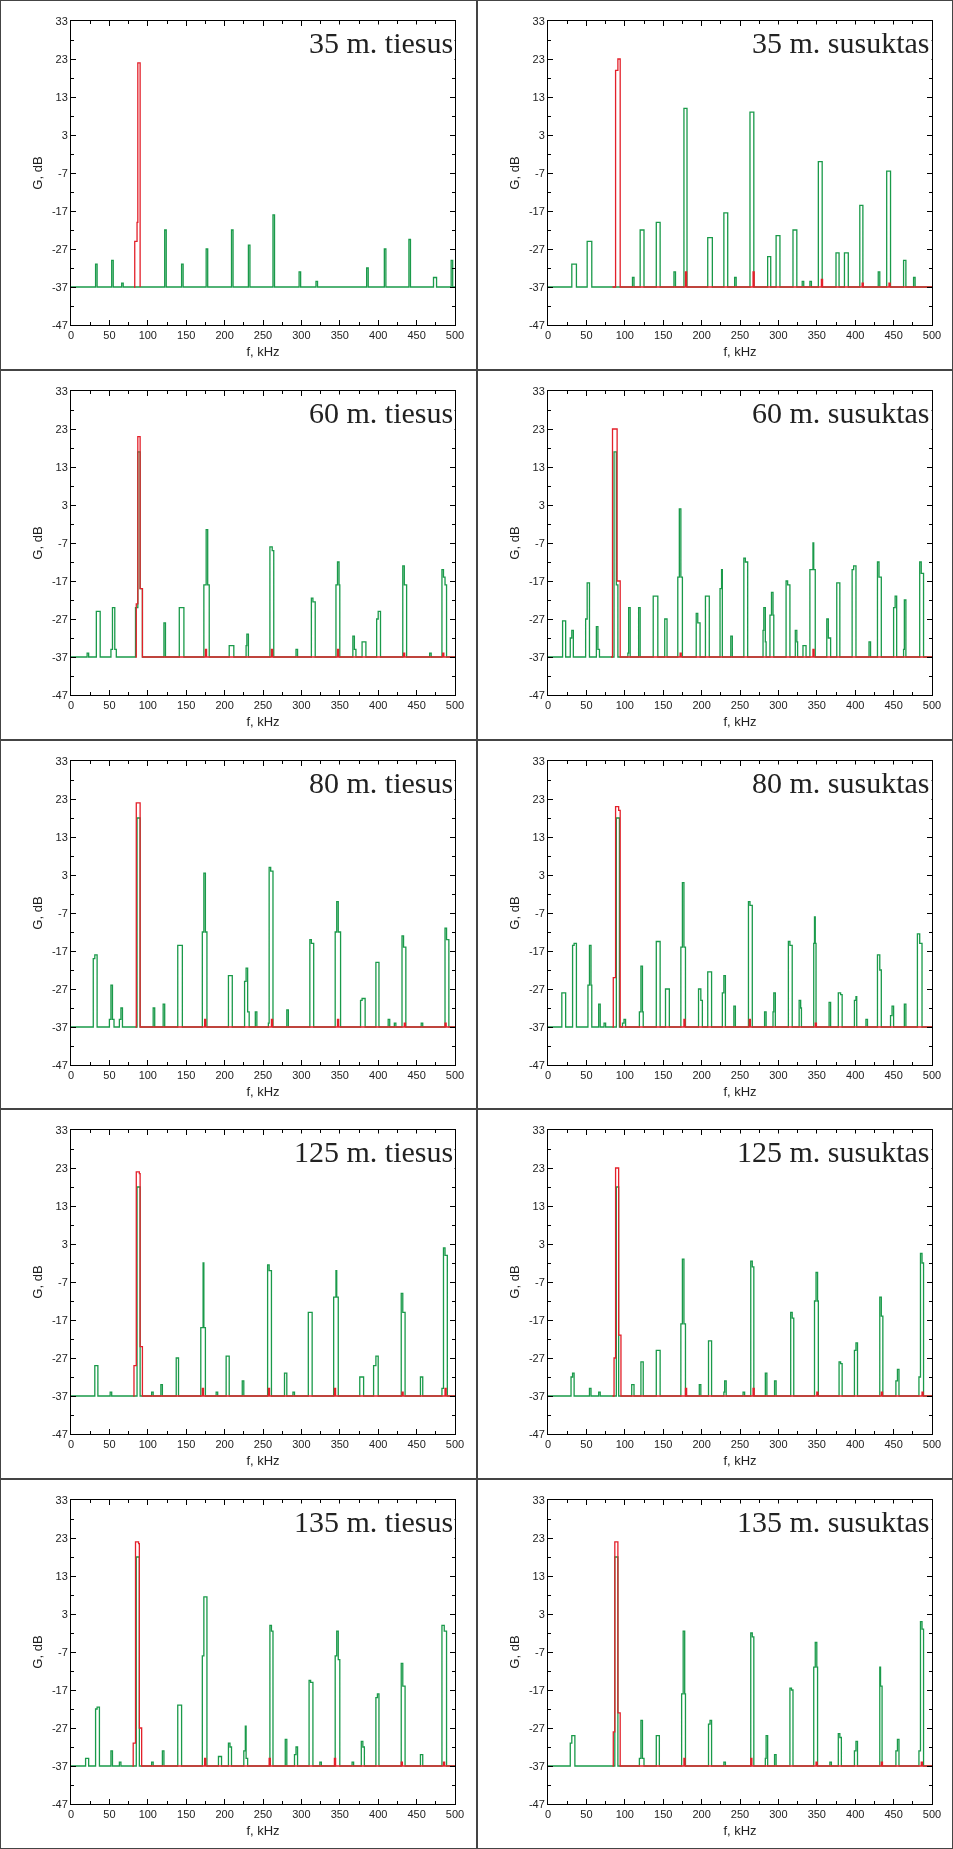 This screenshot has height=1849, width=953. Describe the element at coordinates (374, 1522) in the screenshot. I see `chart-title: 135 m. tiesus` at that location.